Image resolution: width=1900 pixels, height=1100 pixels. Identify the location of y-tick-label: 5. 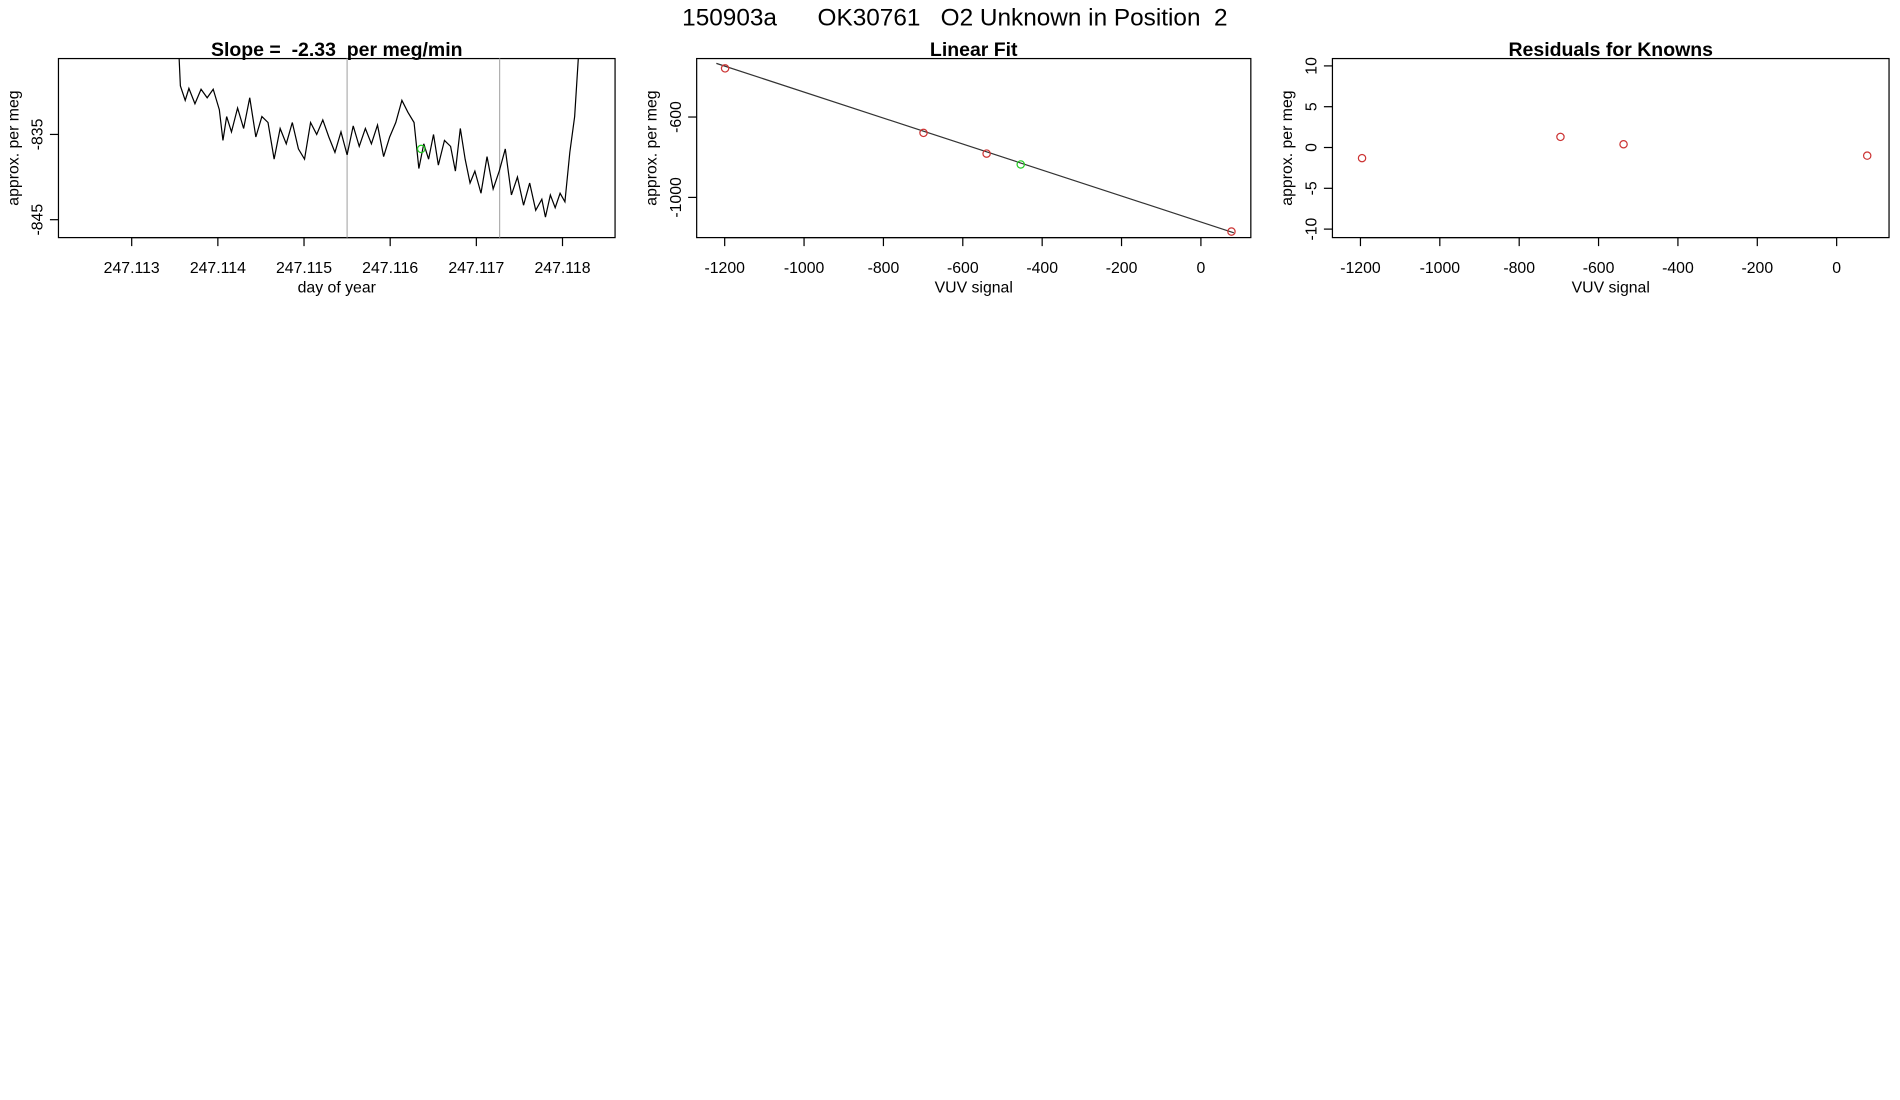
(1312, 106).